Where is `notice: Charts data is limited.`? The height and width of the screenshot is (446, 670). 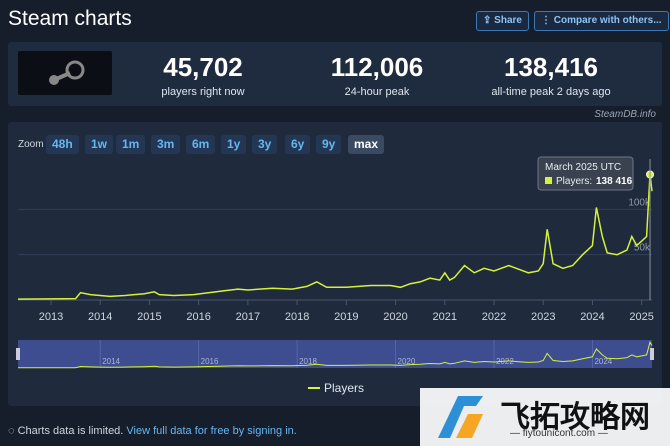
notice: Charts data is limited. is located at coordinates (70, 431).